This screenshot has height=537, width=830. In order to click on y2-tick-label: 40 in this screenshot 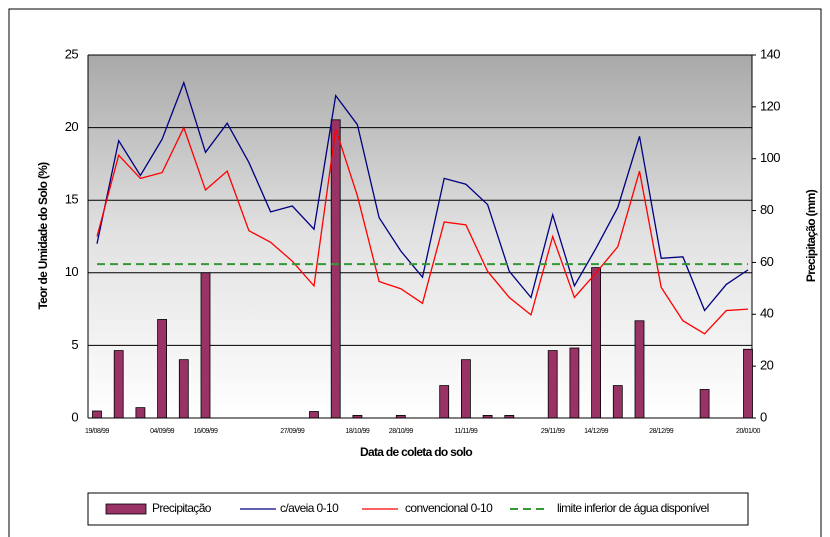, I will do `click(767, 313)`.